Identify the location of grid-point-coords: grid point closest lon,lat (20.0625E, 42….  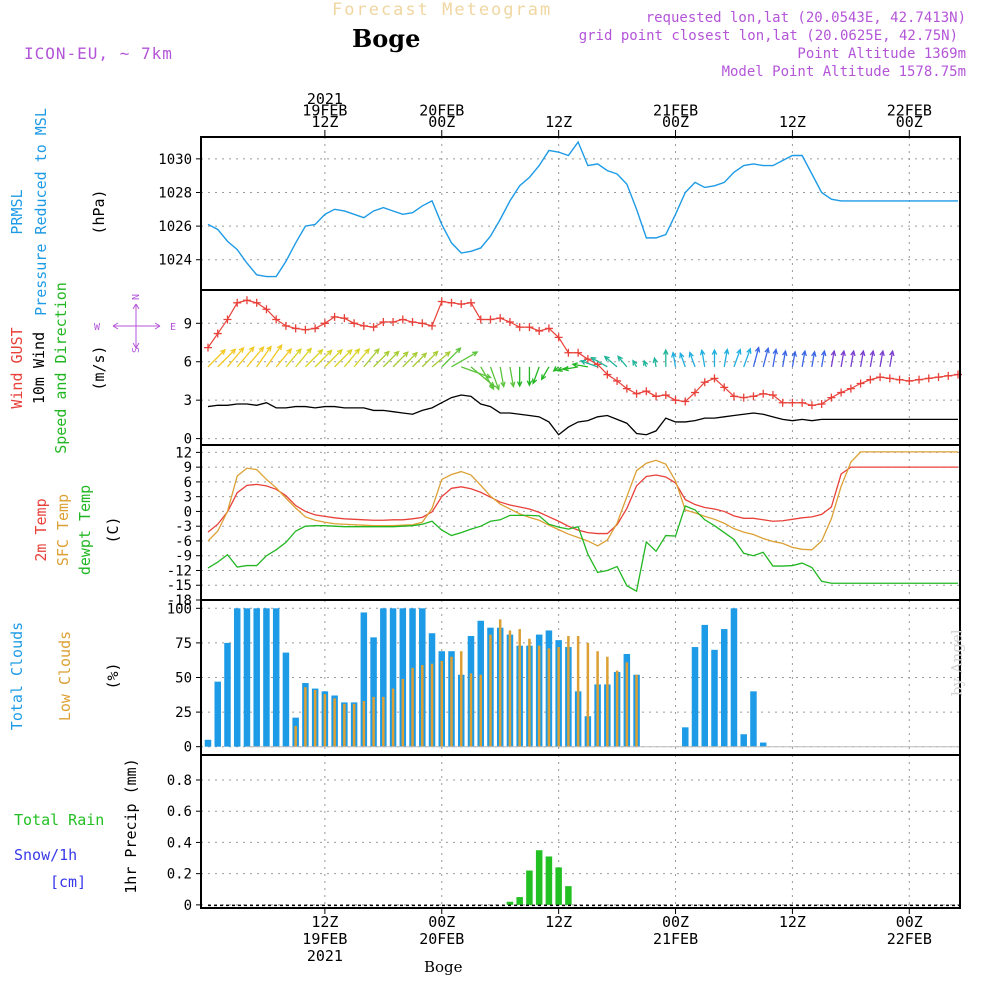
(768, 36).